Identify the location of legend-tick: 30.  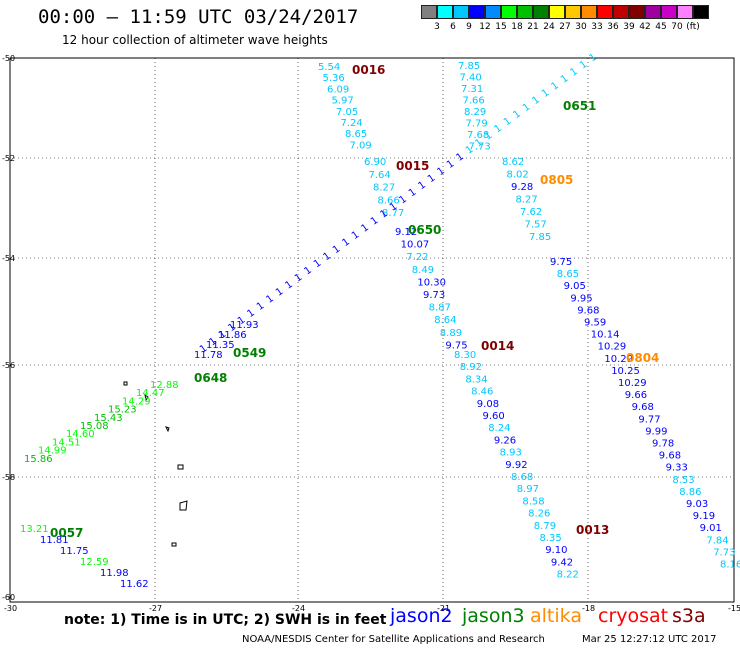
(581, 27).